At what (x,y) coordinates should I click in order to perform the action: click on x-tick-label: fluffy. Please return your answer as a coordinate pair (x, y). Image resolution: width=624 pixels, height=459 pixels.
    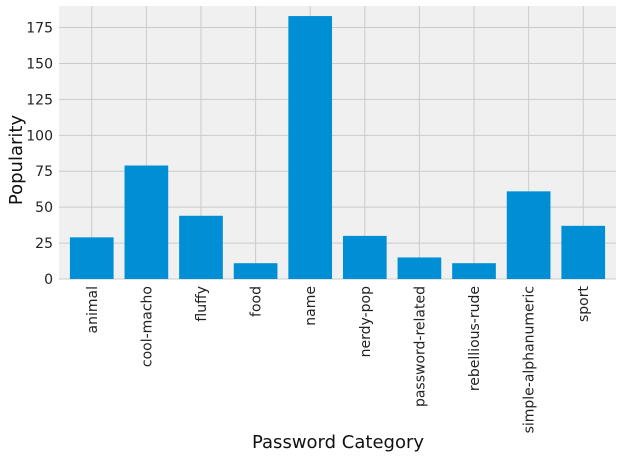
    Looking at the image, I should click on (202, 304).